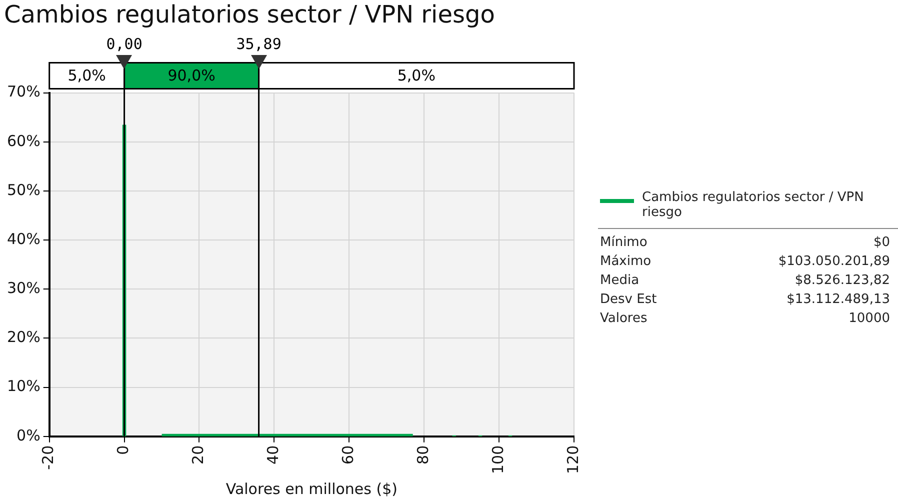 The height and width of the screenshot is (503, 898). Describe the element at coordinates (573, 459) in the screenshot. I see `x-tick-label: 120` at that location.